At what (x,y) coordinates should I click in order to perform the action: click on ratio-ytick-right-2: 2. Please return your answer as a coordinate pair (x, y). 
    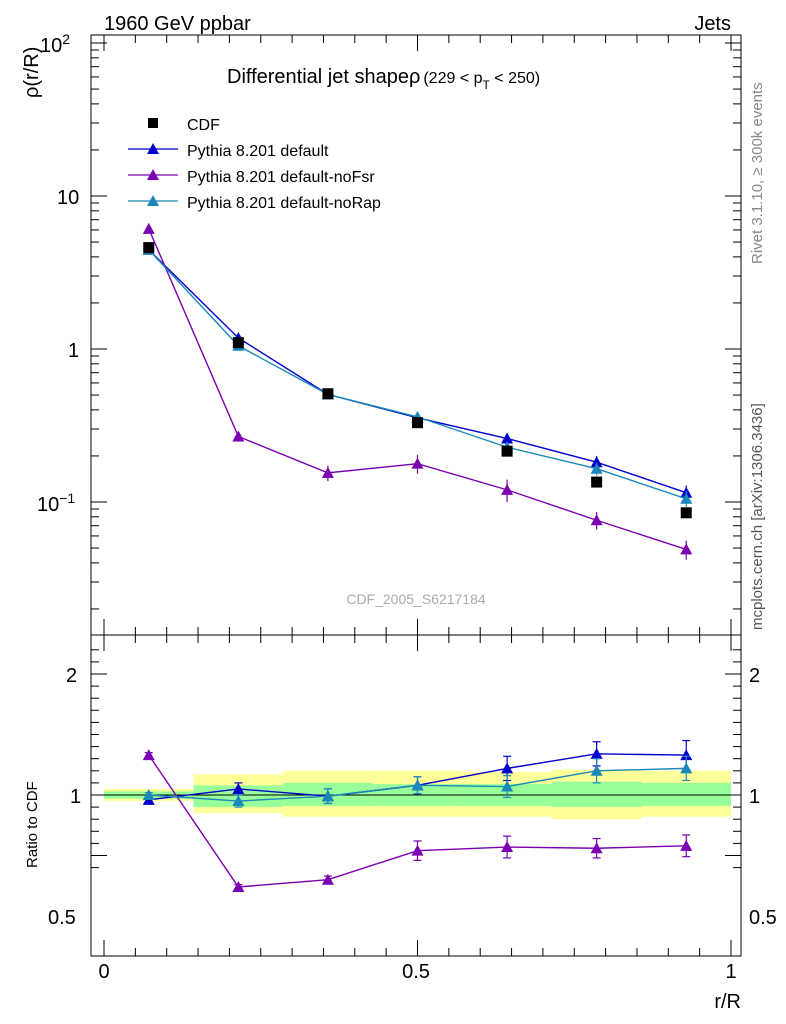
    Looking at the image, I should click on (754, 676).